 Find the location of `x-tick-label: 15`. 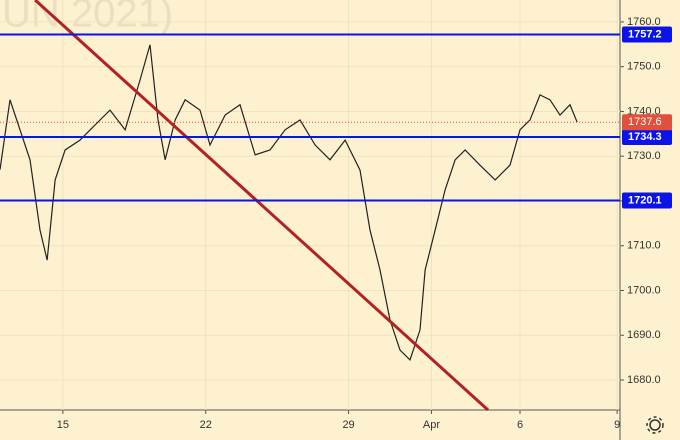

x-tick-label: 15 is located at coordinates (63, 425).